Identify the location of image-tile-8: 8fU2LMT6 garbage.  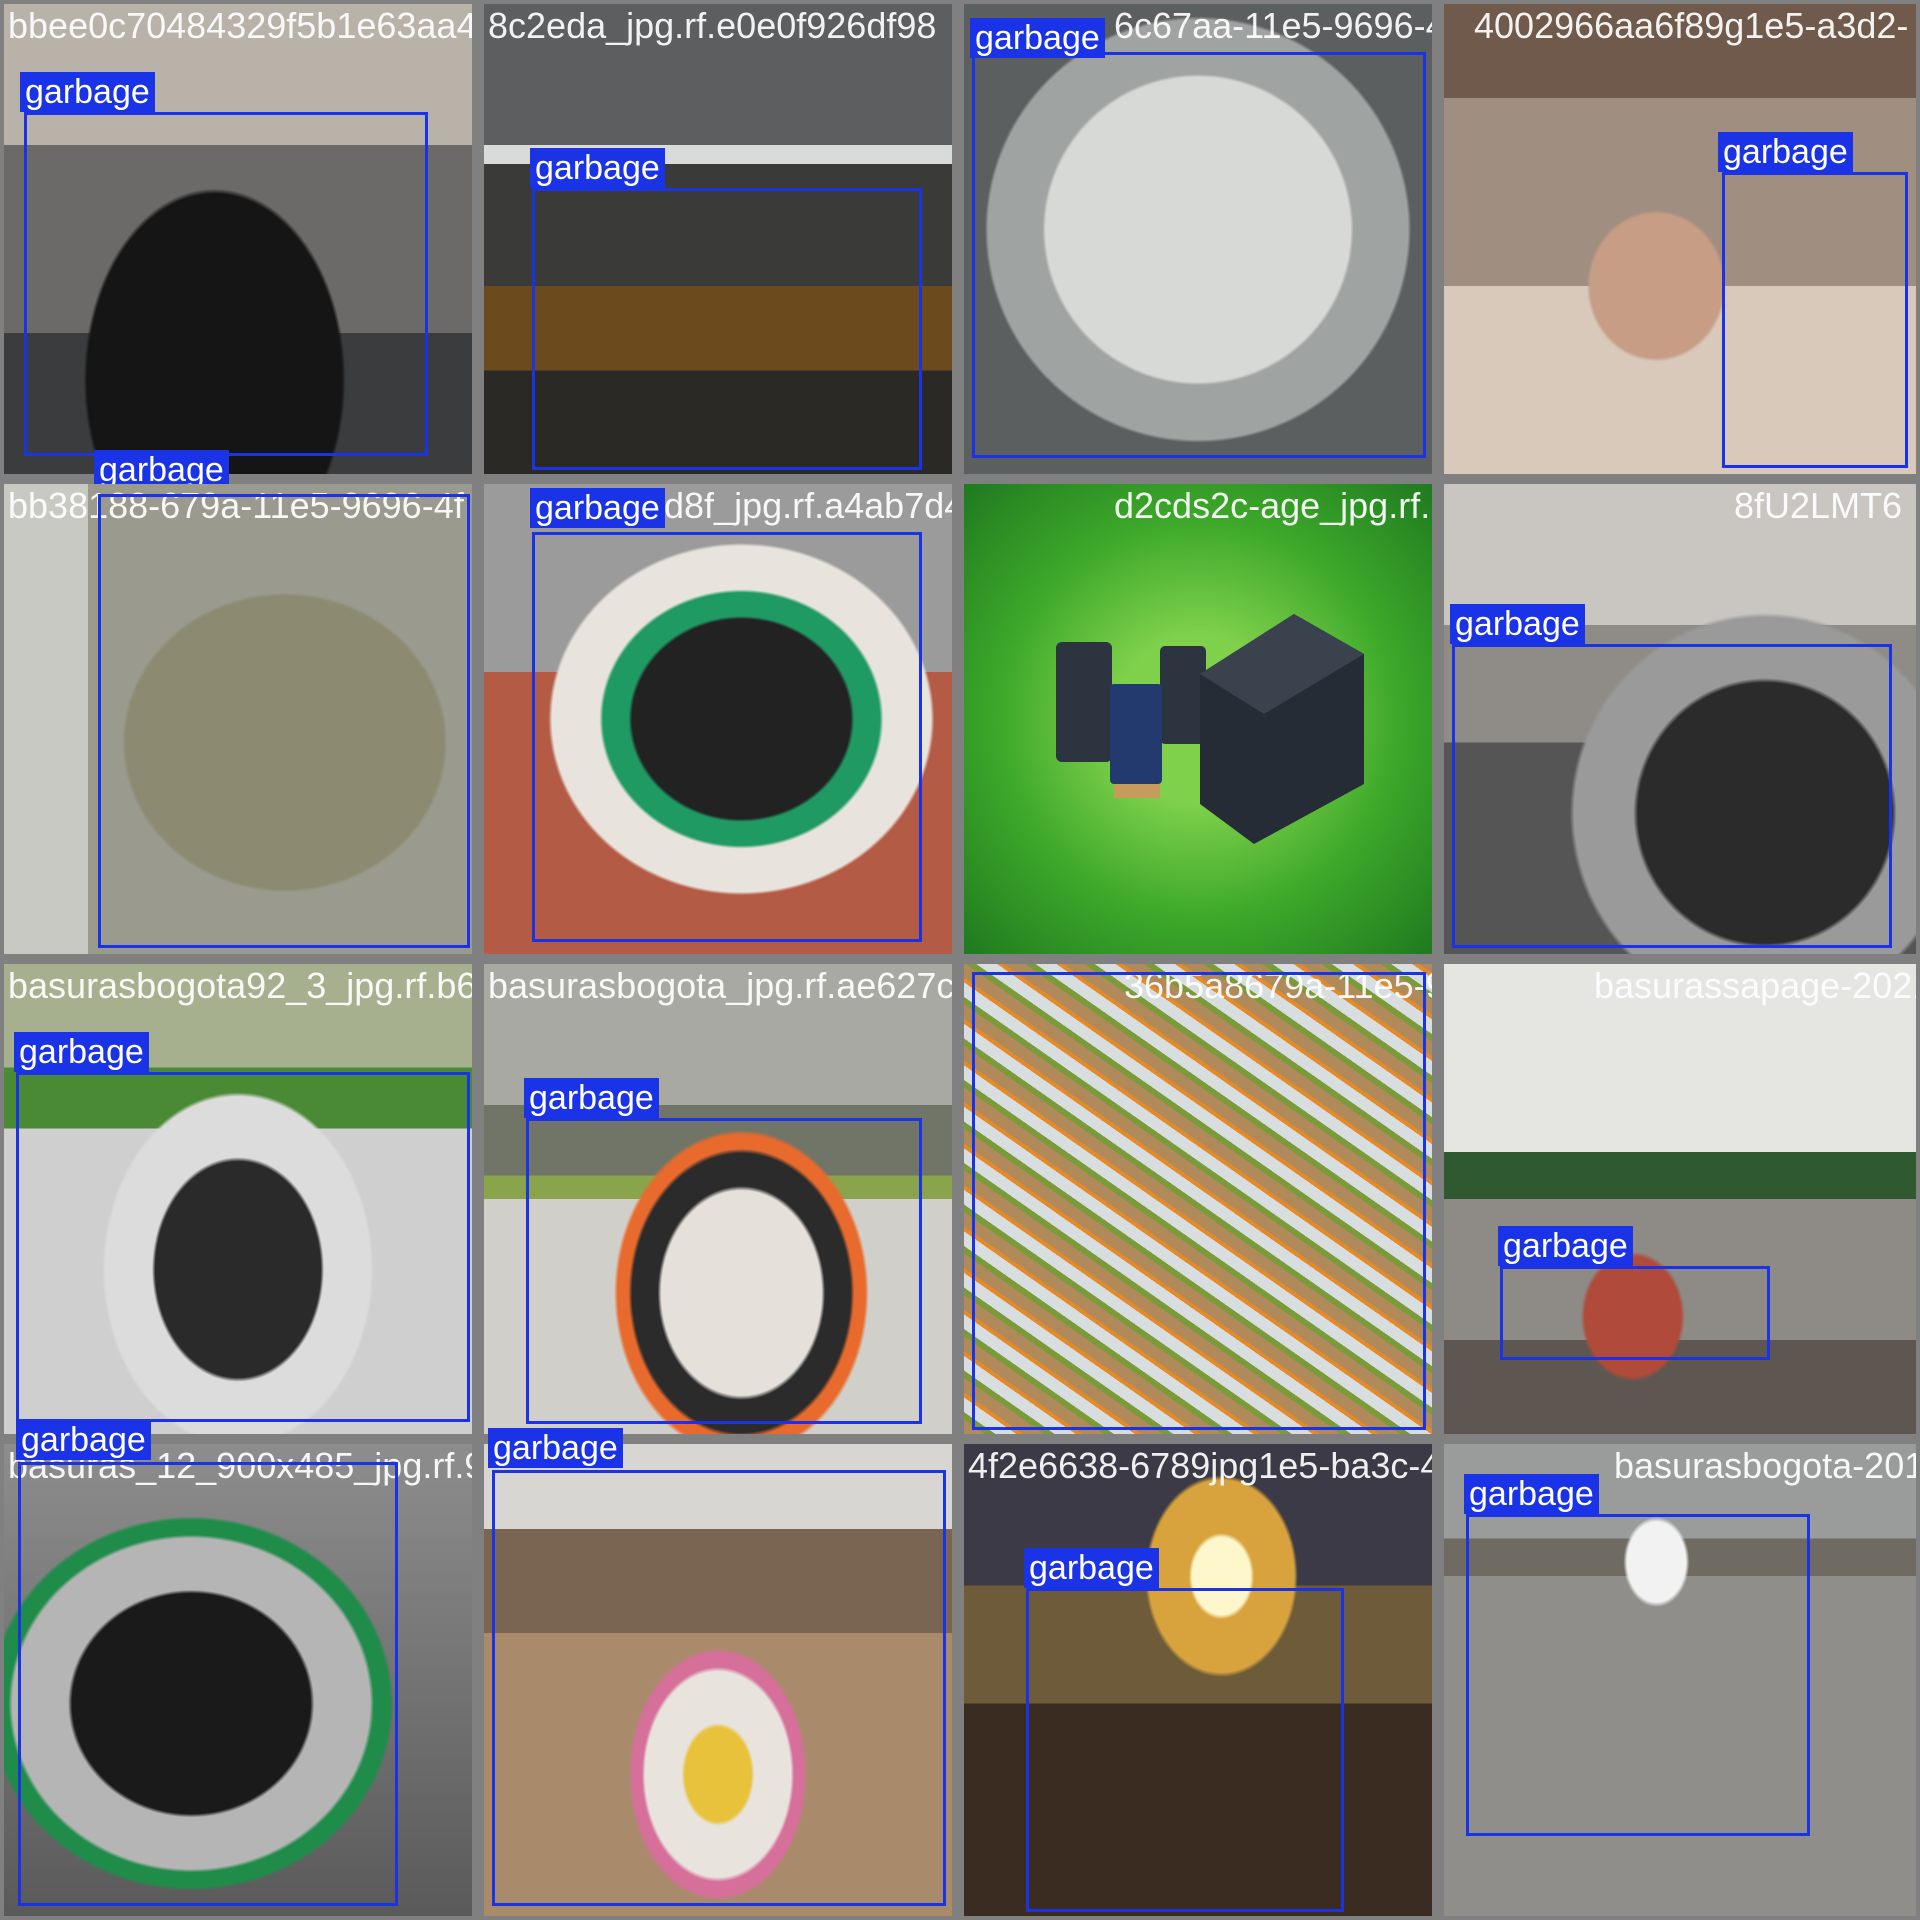
(1680, 719).